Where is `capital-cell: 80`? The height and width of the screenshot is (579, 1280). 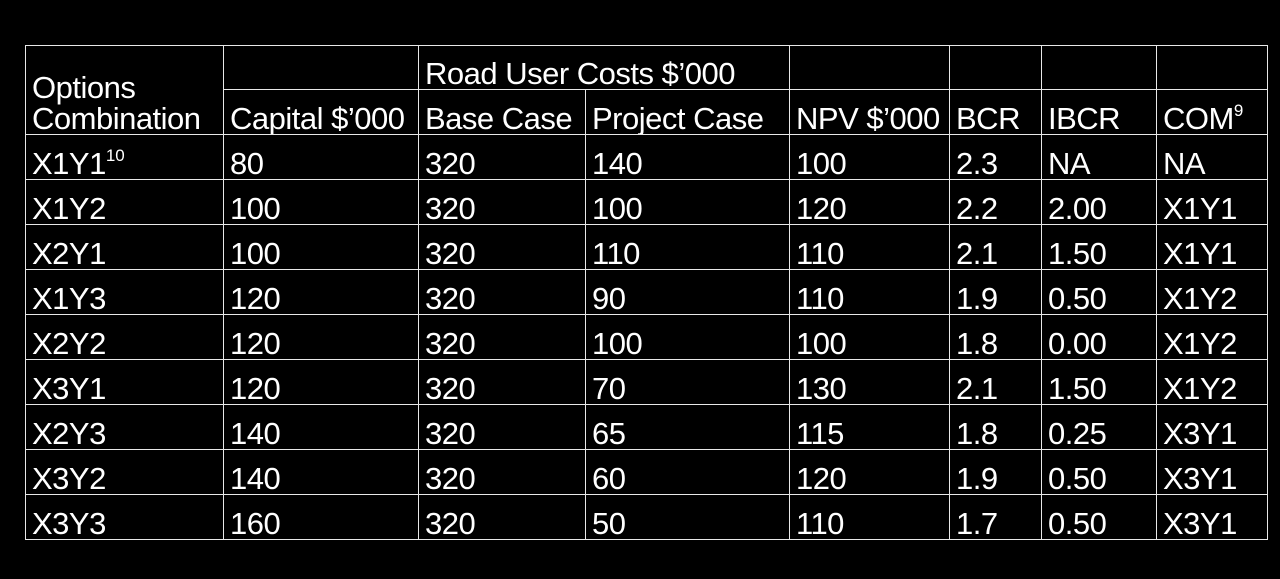 capital-cell: 80 is located at coordinates (321, 157).